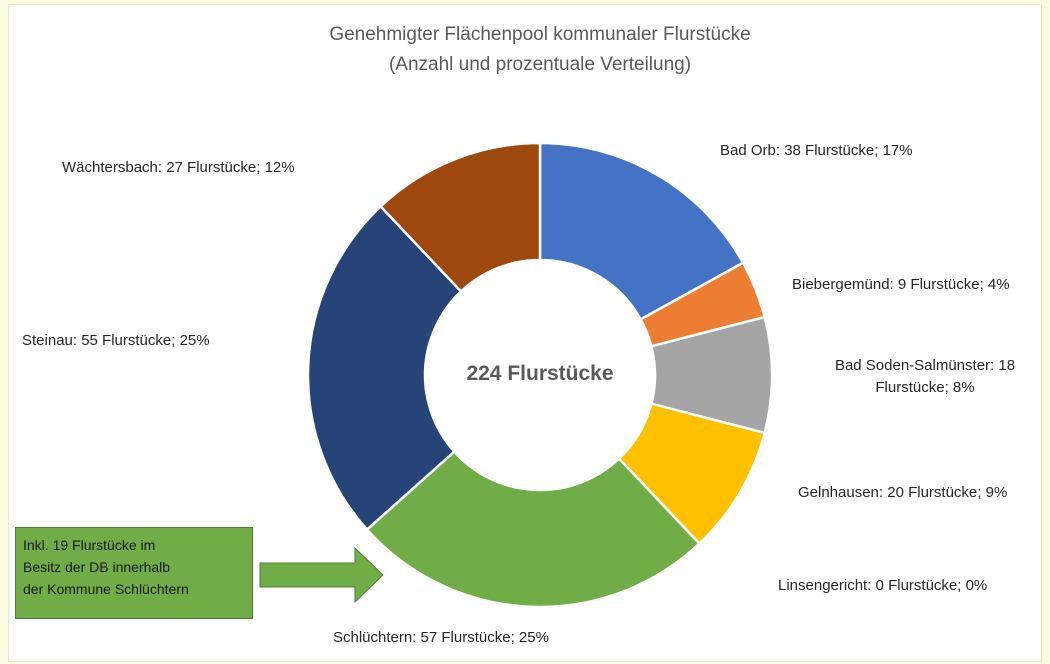  What do you see at coordinates (901, 284) in the screenshot?
I see `data-label: Biebergemünd: 9 Flurstücke; 4%` at bounding box center [901, 284].